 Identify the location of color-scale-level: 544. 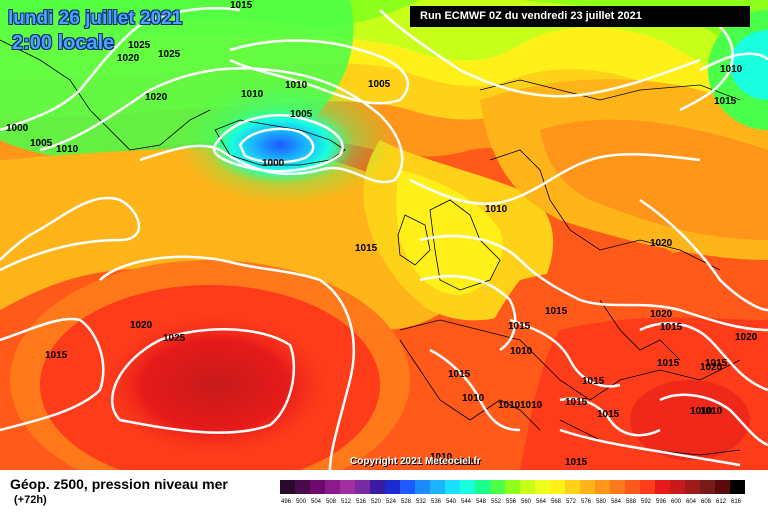
(466, 502).